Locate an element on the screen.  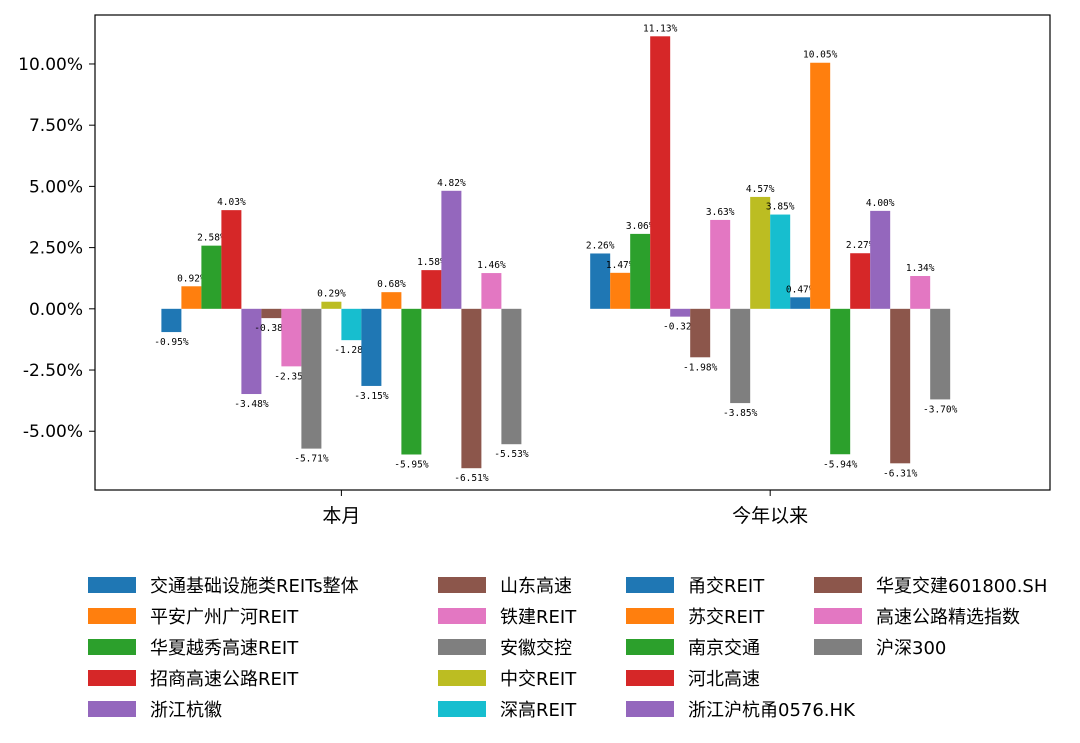
legend-label: 南京交通 is located at coordinates (724, 648).